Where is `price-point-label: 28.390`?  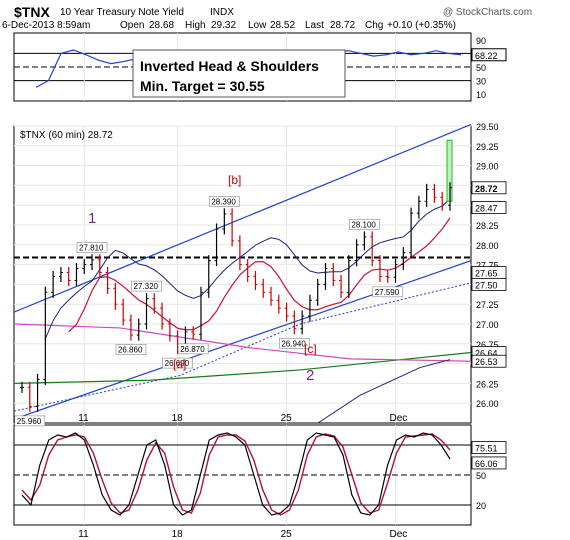
price-point-label: 28.390 is located at coordinates (223, 201).